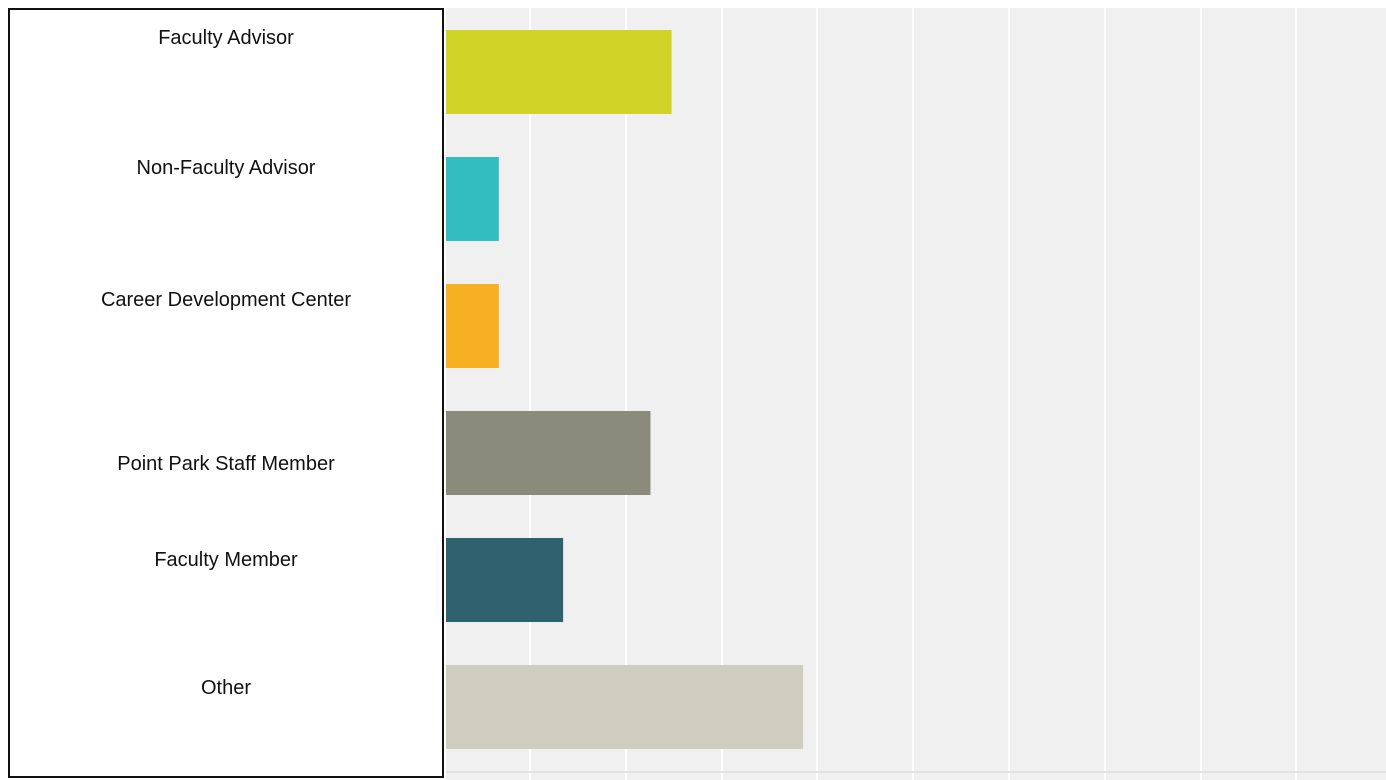 The image size is (1386, 780). What do you see at coordinates (226, 688) in the screenshot?
I see `category-label-other: Other` at bounding box center [226, 688].